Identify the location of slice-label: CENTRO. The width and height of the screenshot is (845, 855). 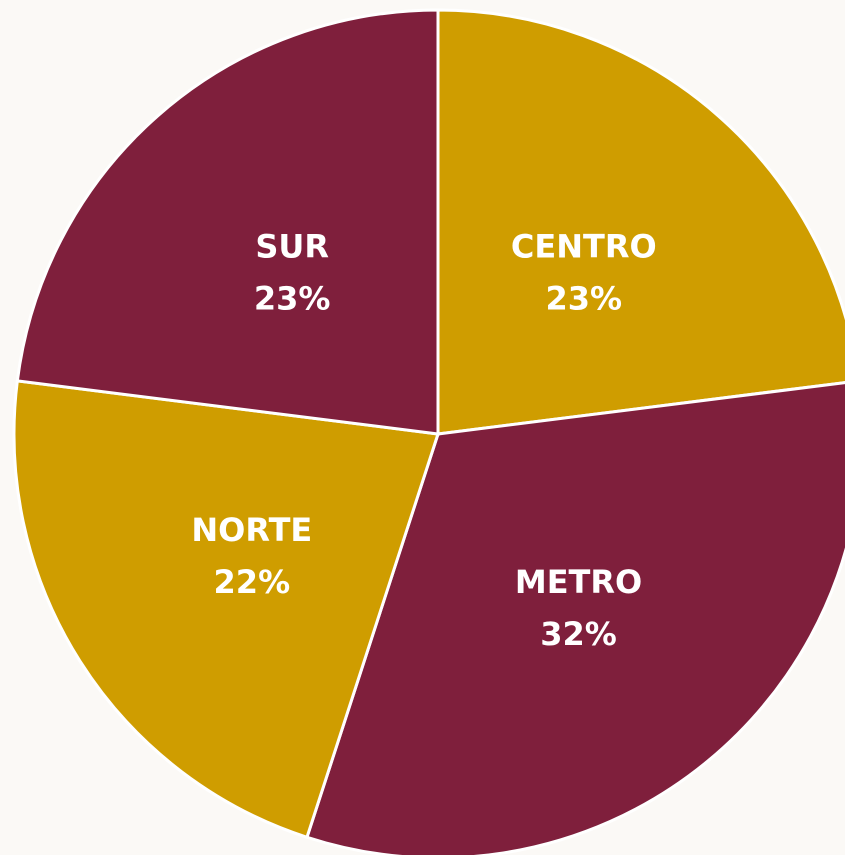
(584, 247).